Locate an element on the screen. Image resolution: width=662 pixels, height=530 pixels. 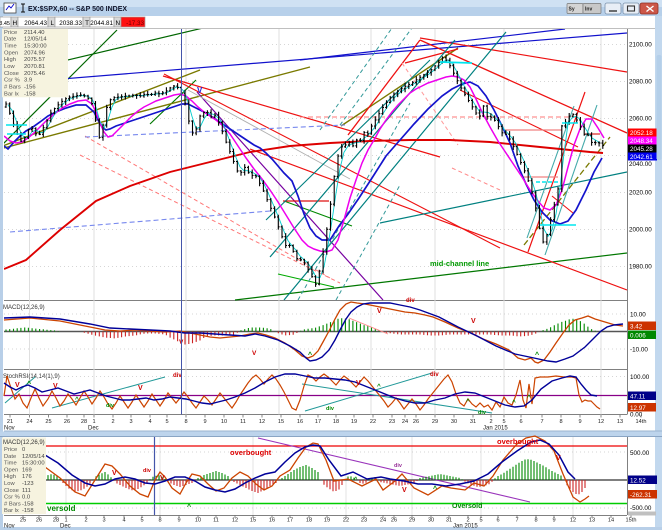
svg-text: 18 is located at coordinates (309, 521).